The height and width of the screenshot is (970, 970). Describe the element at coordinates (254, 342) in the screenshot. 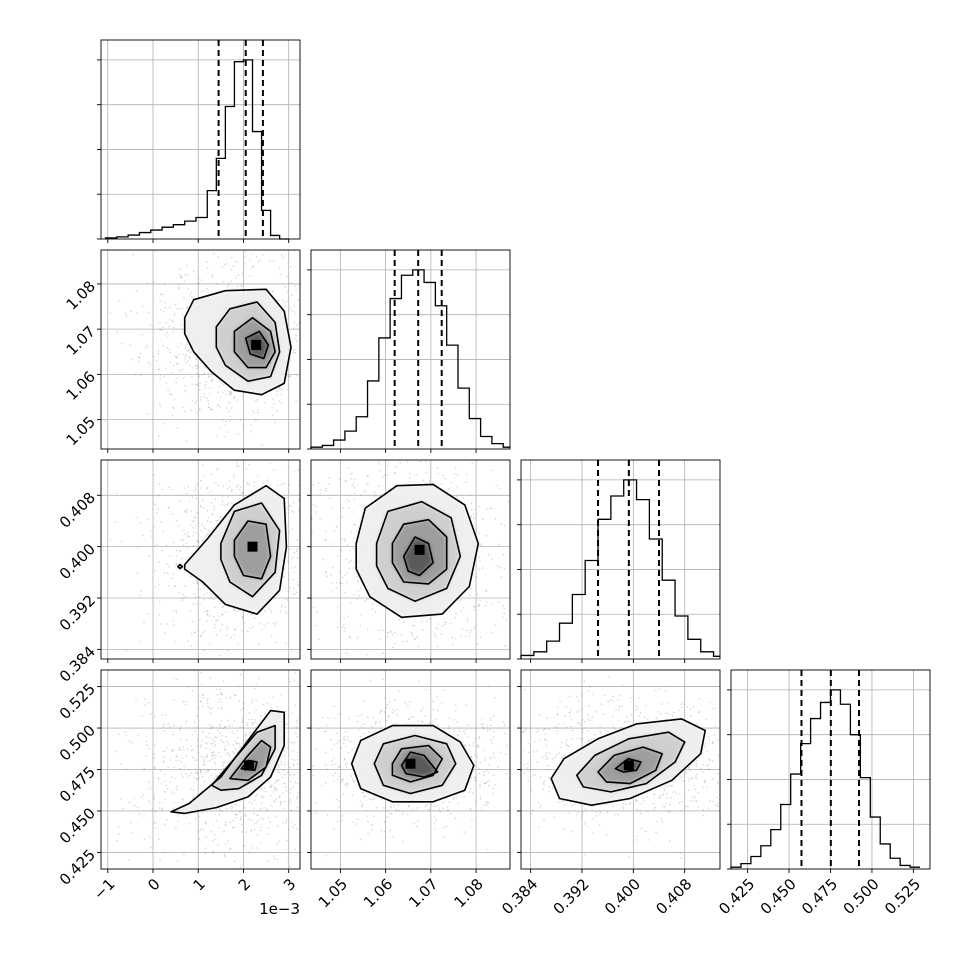

I see `contour-line` at that location.